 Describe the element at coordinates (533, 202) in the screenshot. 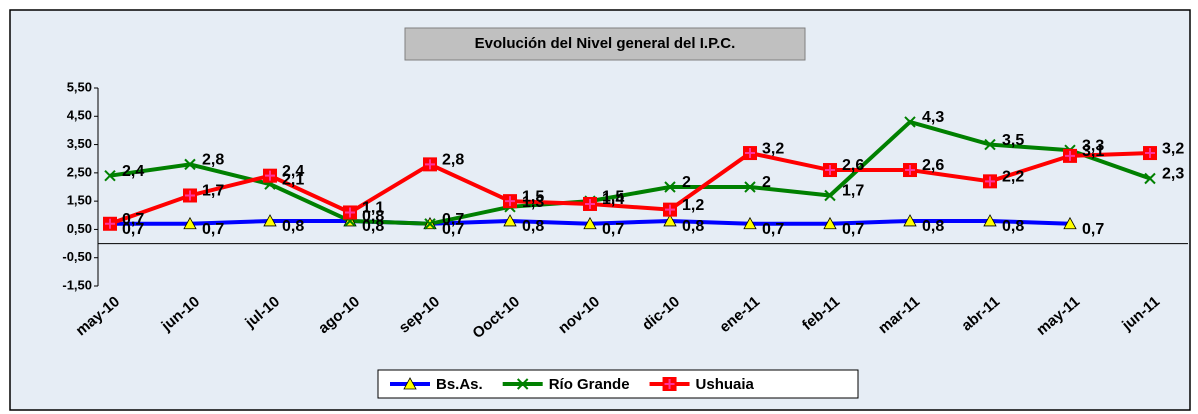

I see `data-label: 1,3` at that location.